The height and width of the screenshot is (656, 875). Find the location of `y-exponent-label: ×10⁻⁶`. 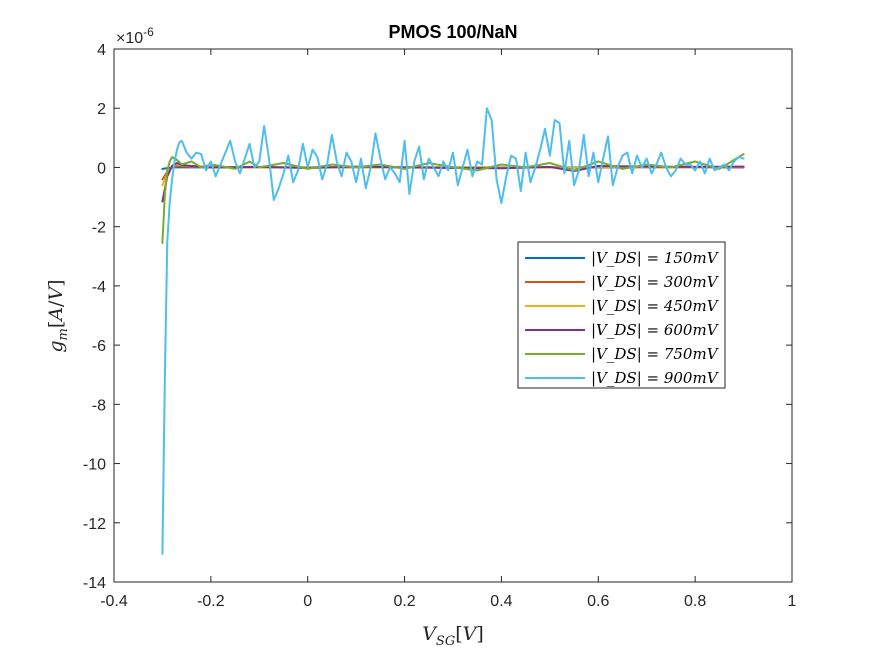

y-exponent-label: ×10⁻⁶ is located at coordinates (135, 36).